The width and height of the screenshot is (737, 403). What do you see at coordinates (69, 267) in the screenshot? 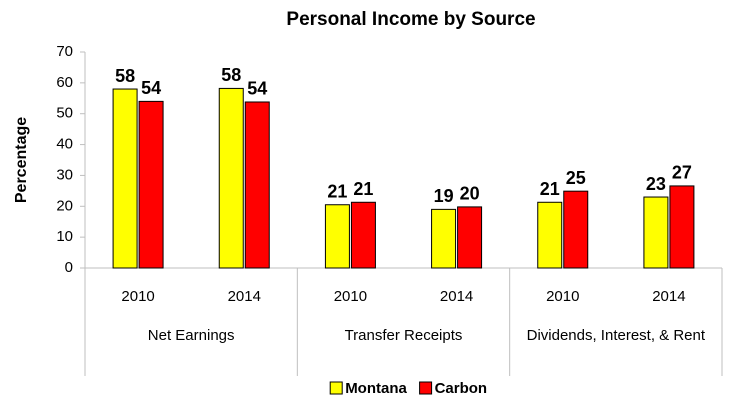
I see `y-tick-label: 0` at bounding box center [69, 267].